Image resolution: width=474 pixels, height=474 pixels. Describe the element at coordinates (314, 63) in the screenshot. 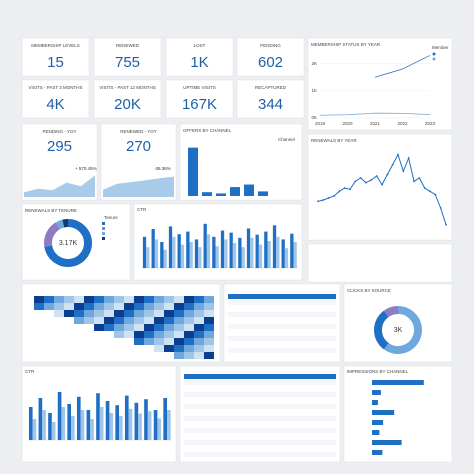

I see `y-tick-label: 2K` at that location.